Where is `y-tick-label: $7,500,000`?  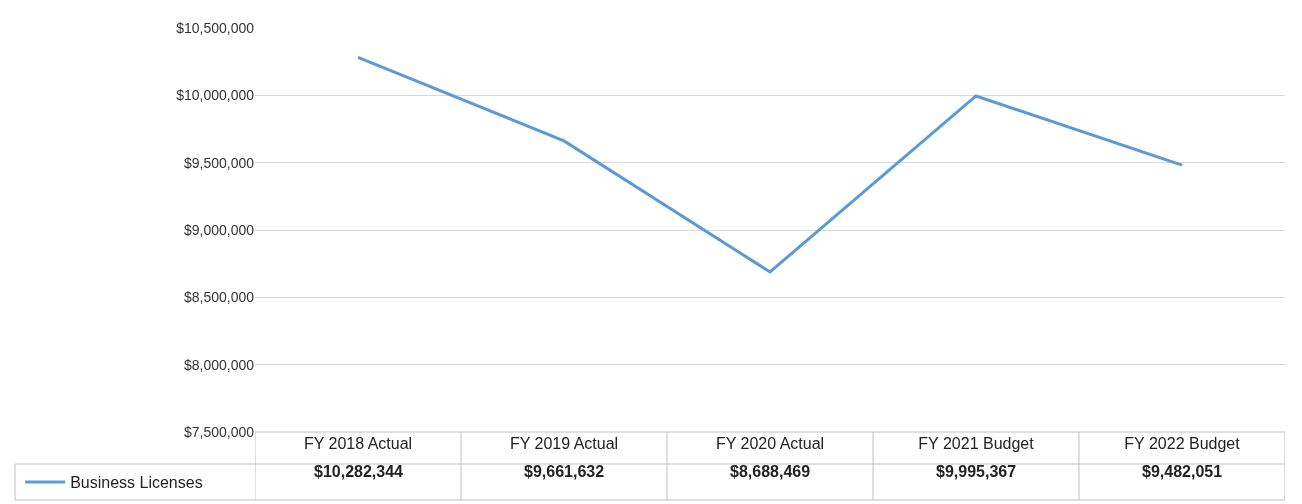
y-tick-label: $7,500,000 is located at coordinates (219, 431).